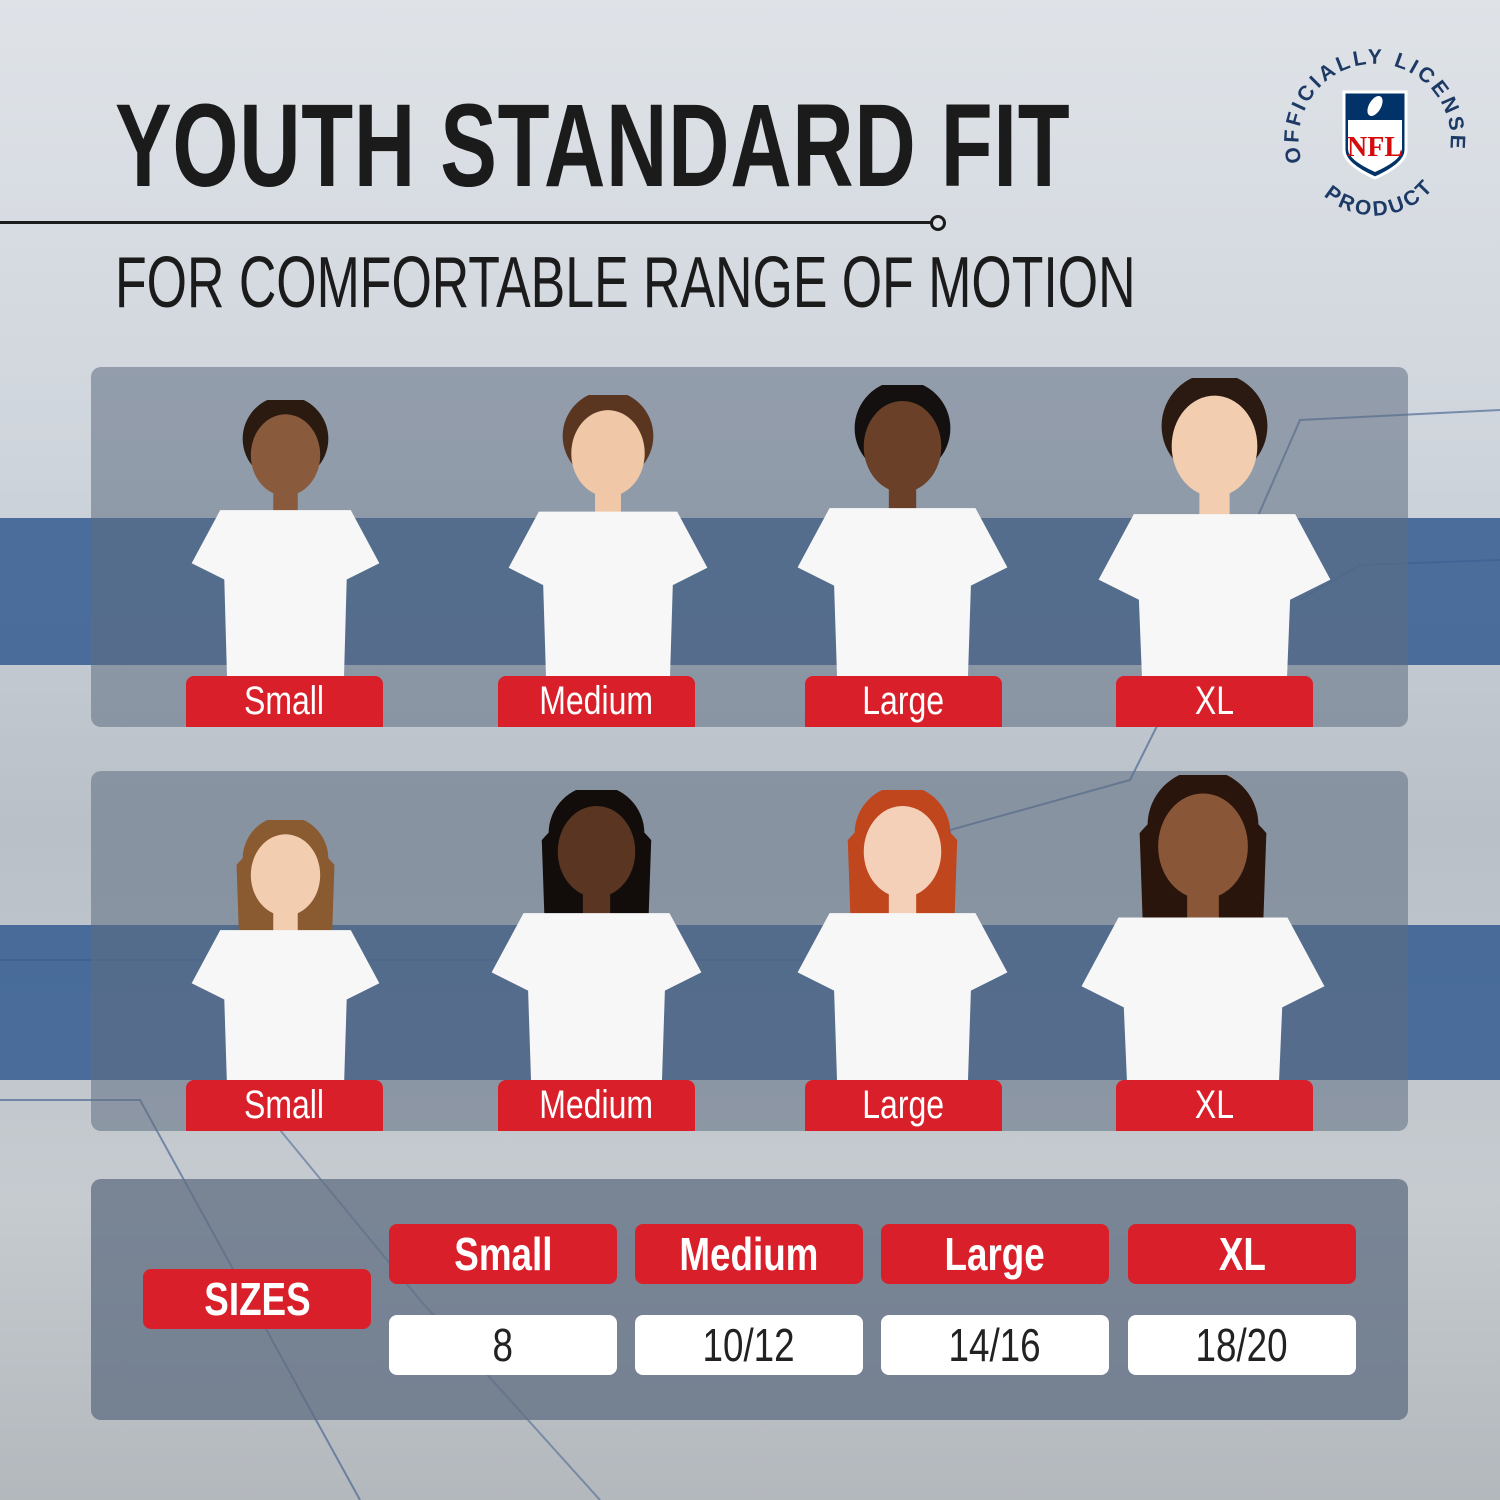 This screenshot has height=1500, width=1500. Describe the element at coordinates (1379, 197) in the screenshot. I see `svg-text: PRODUCT` at that location.